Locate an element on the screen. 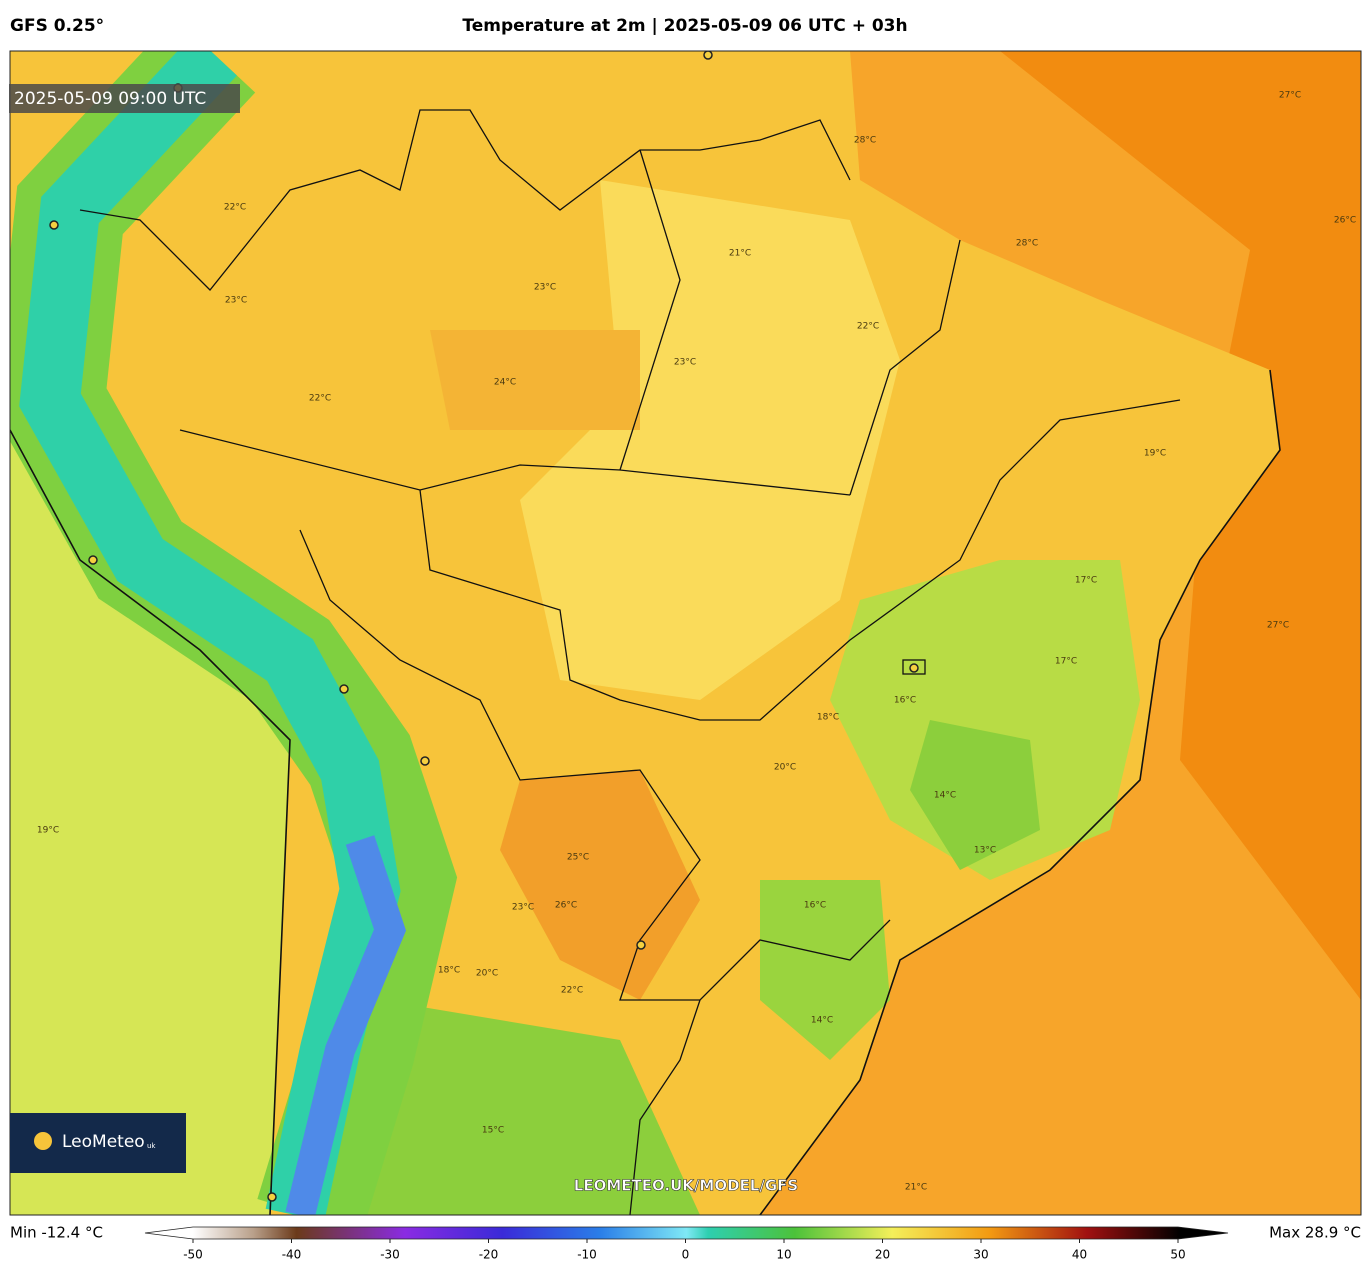 This screenshot has width=1371, height=1267. land-cool is located at coordinates (710, 440).